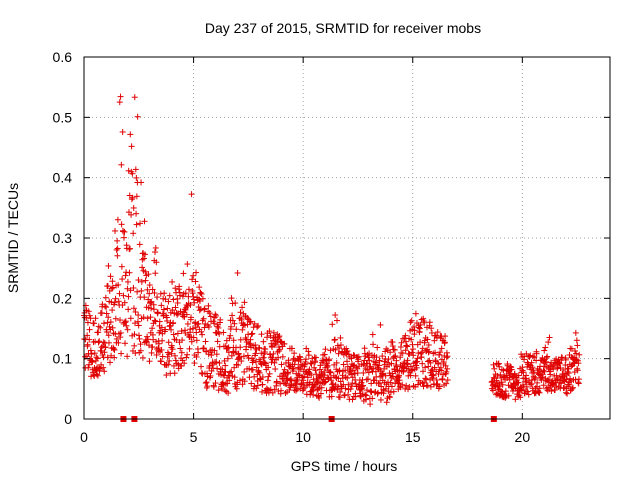 This screenshot has width=640, height=480. I want to click on y-tick-label: 0, so click(68, 419).